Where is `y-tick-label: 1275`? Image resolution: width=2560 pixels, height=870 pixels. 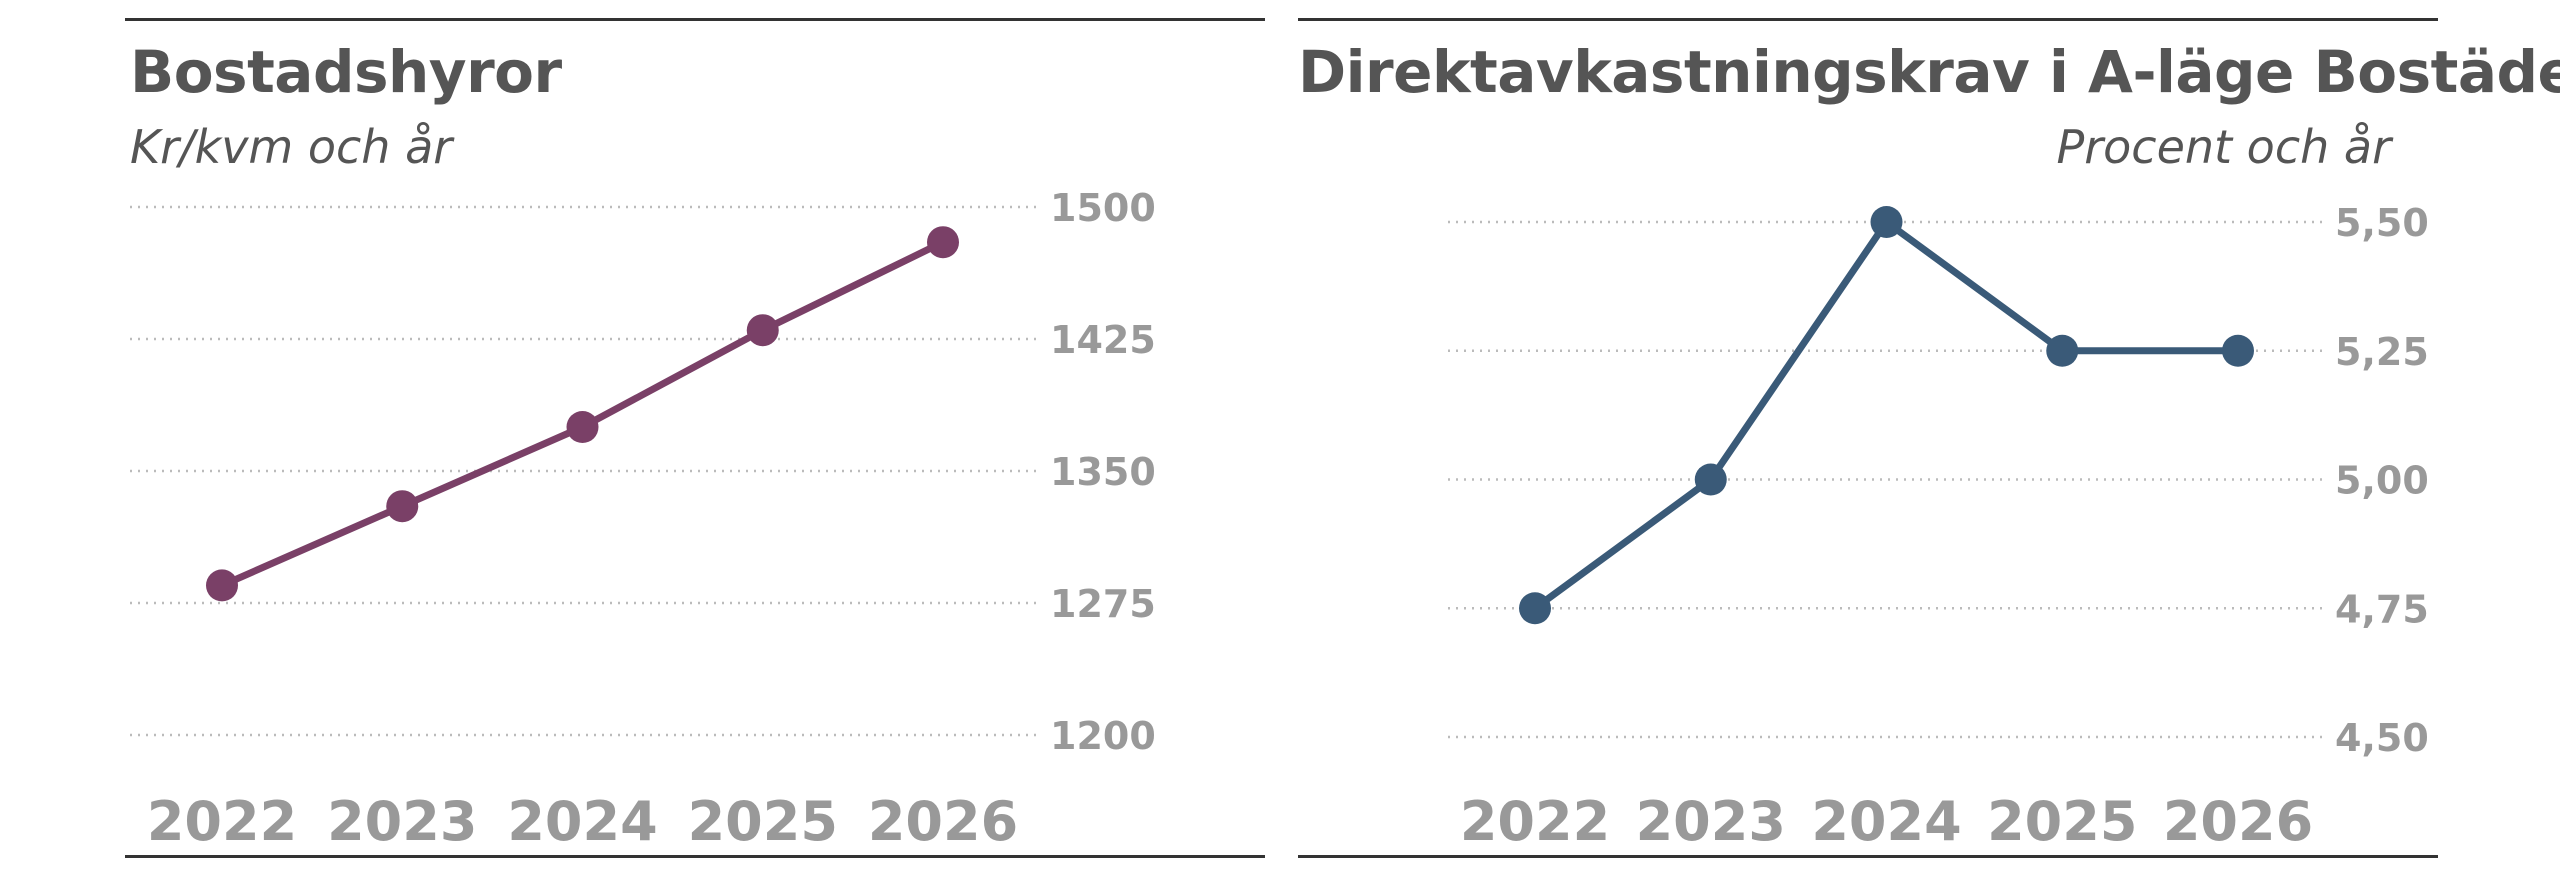 y-tick-label: 1275 is located at coordinates (1103, 604).